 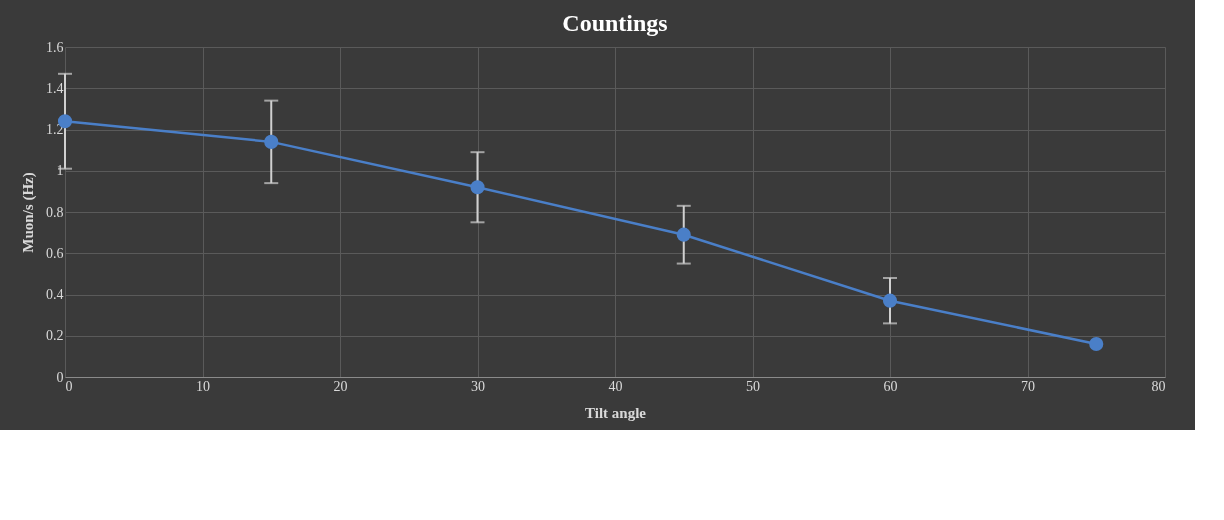 I want to click on y-tick-label: 1.4, so click(x=55, y=88).